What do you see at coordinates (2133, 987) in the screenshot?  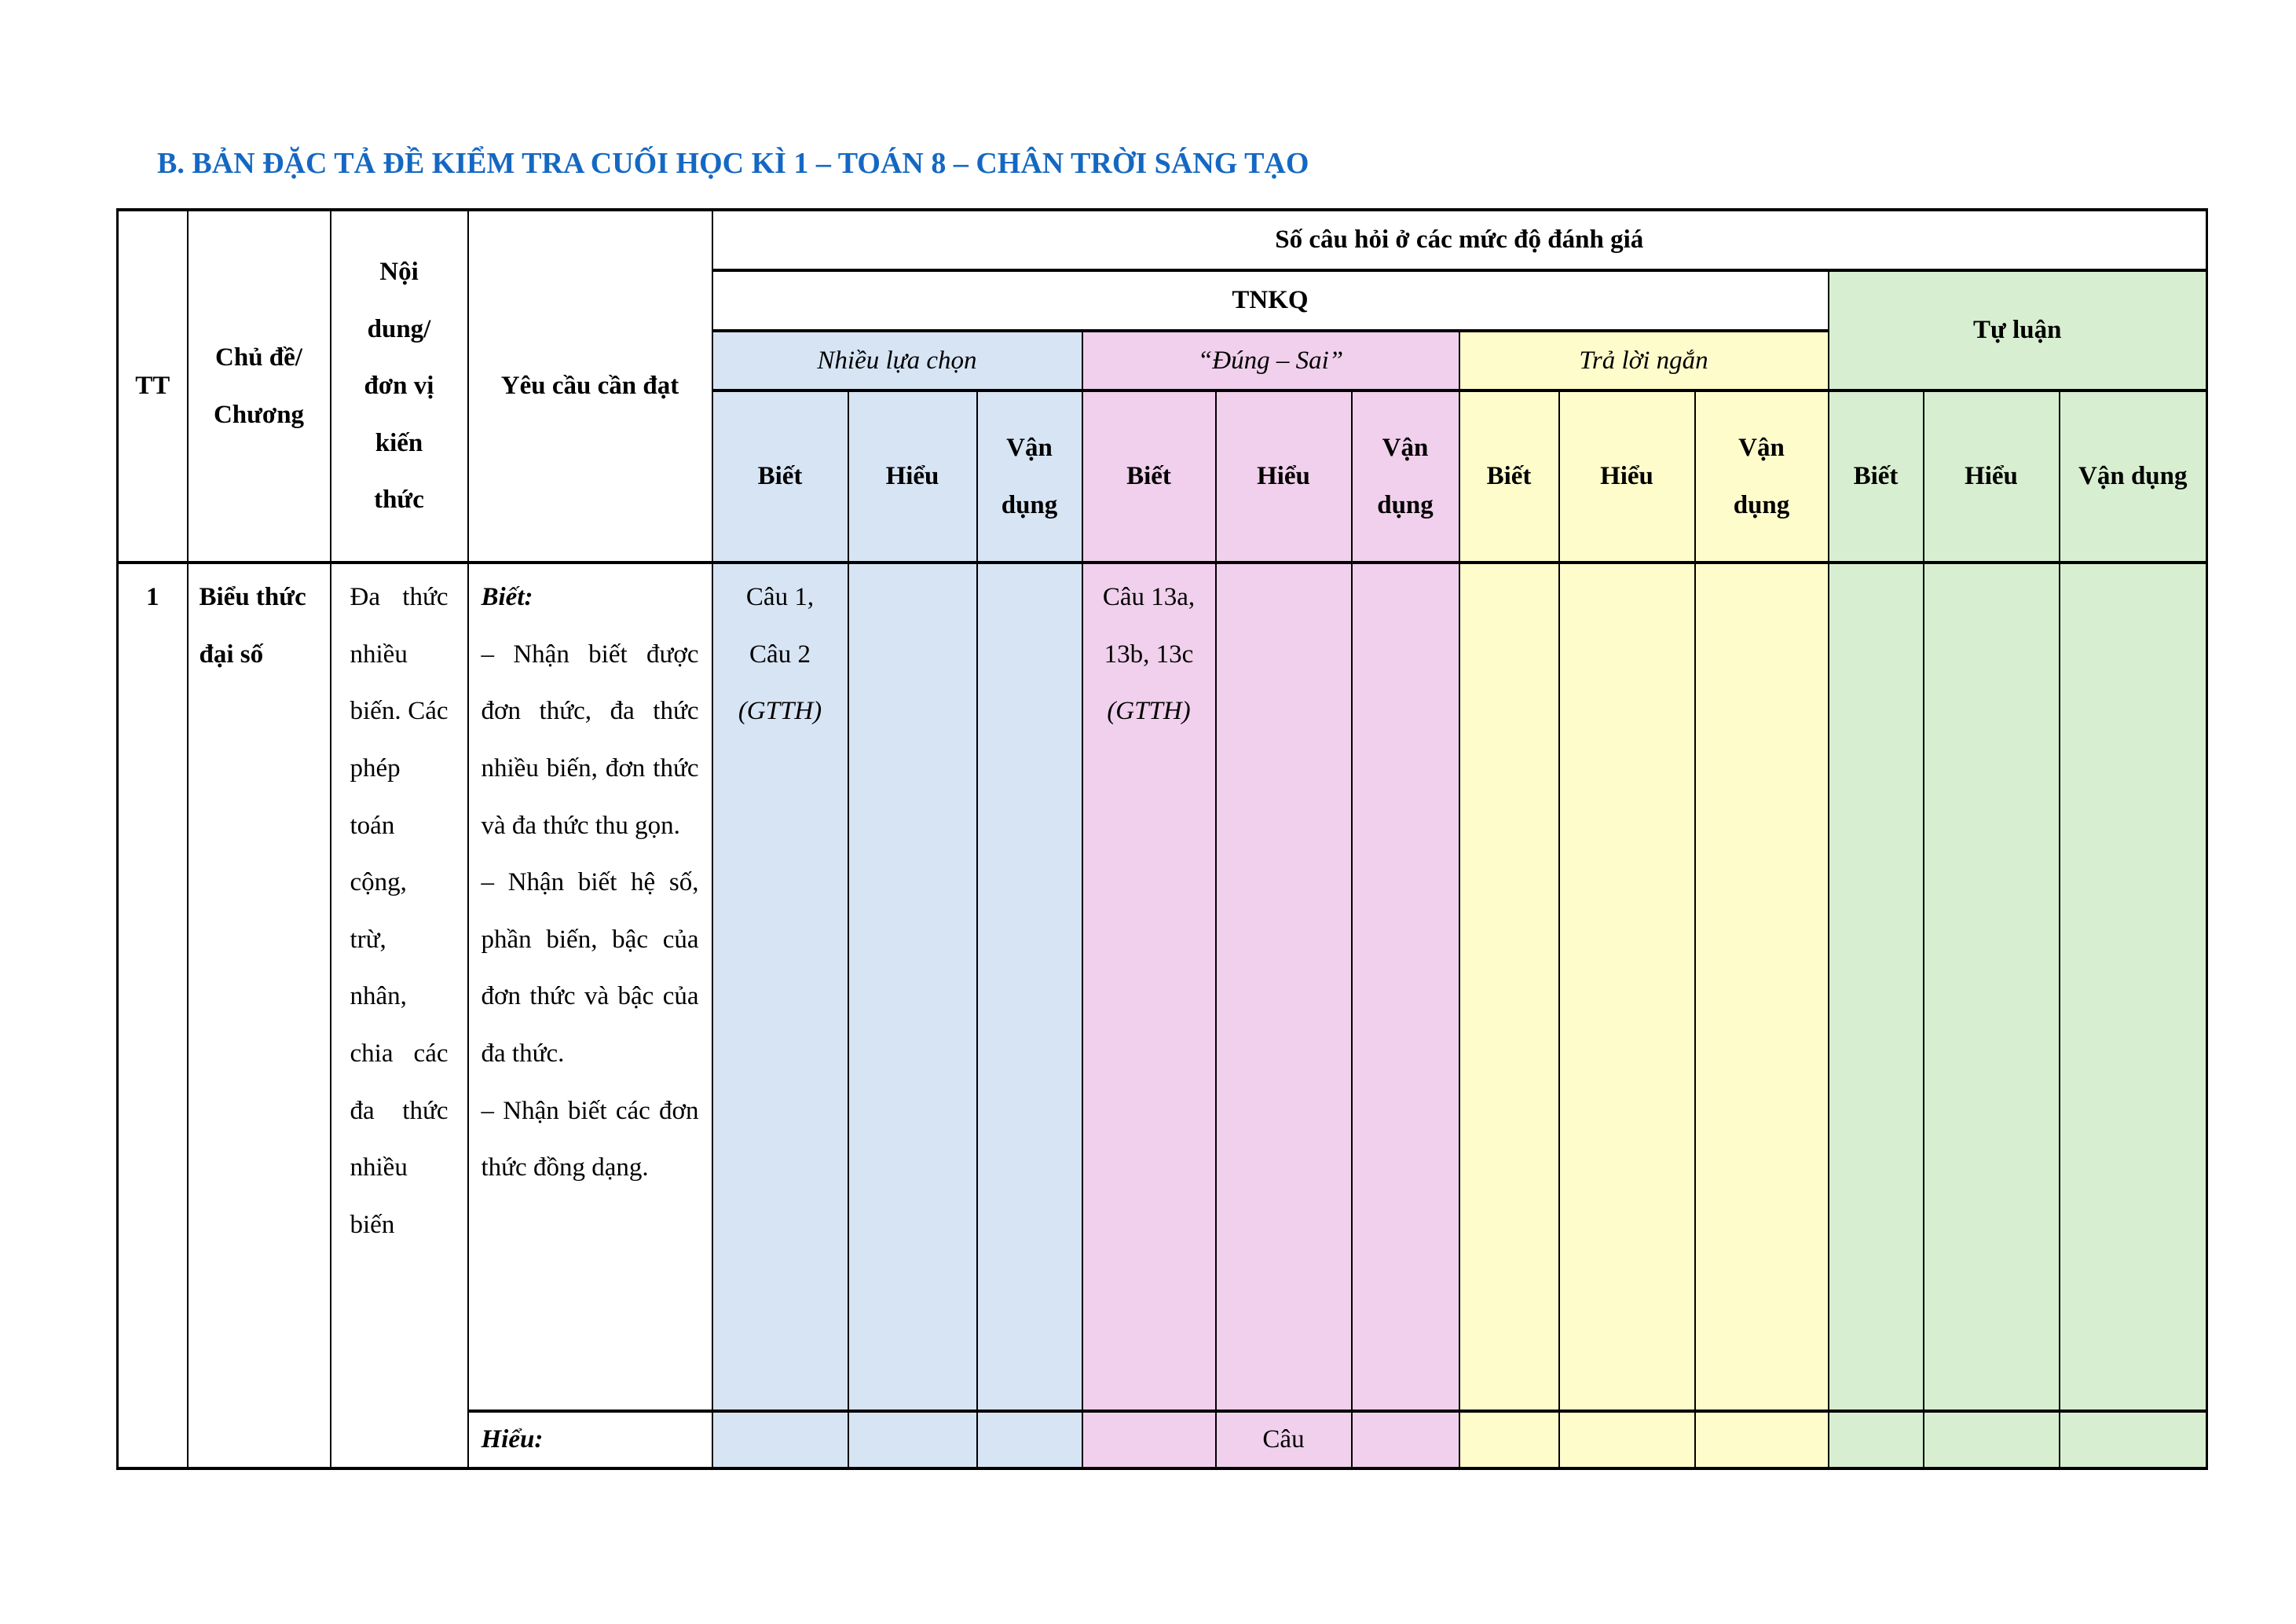 I see `cell-essay-apply` at bounding box center [2133, 987].